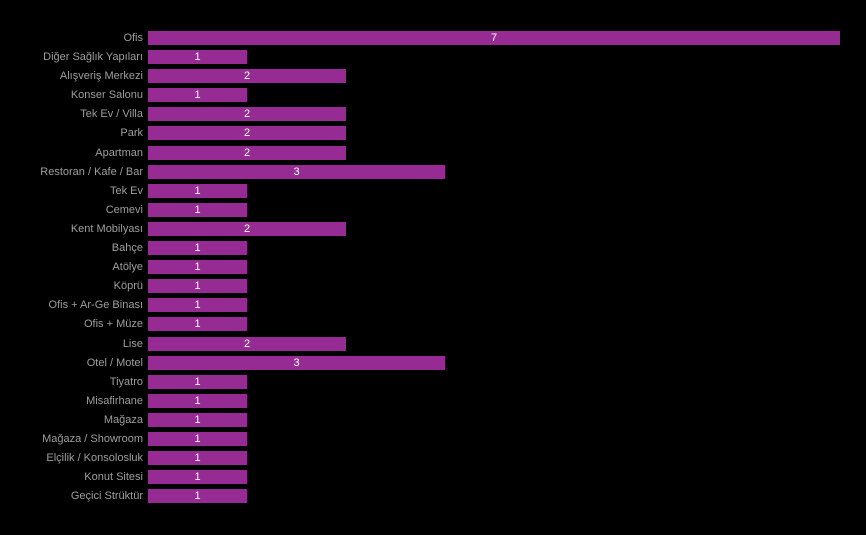 Image resolution: width=866 pixels, height=535 pixels. What do you see at coordinates (433, 458) in the screenshot?
I see `chart-row: Elçilik / Konsolosluk 1` at bounding box center [433, 458].